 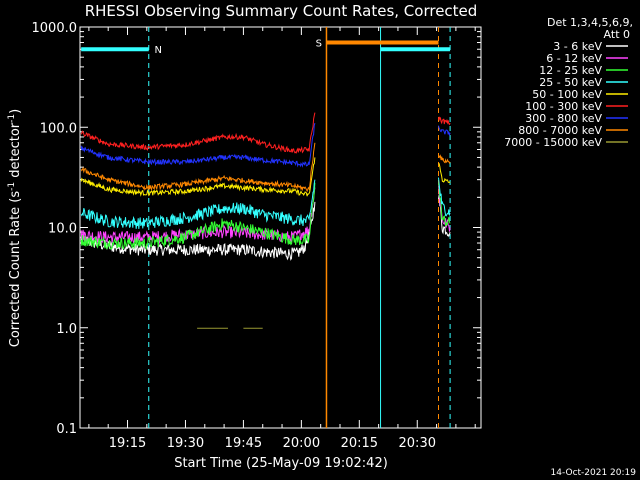 What do you see at coordinates (58, 128) in the screenshot?
I see `y-tick-label: 100.0` at bounding box center [58, 128].